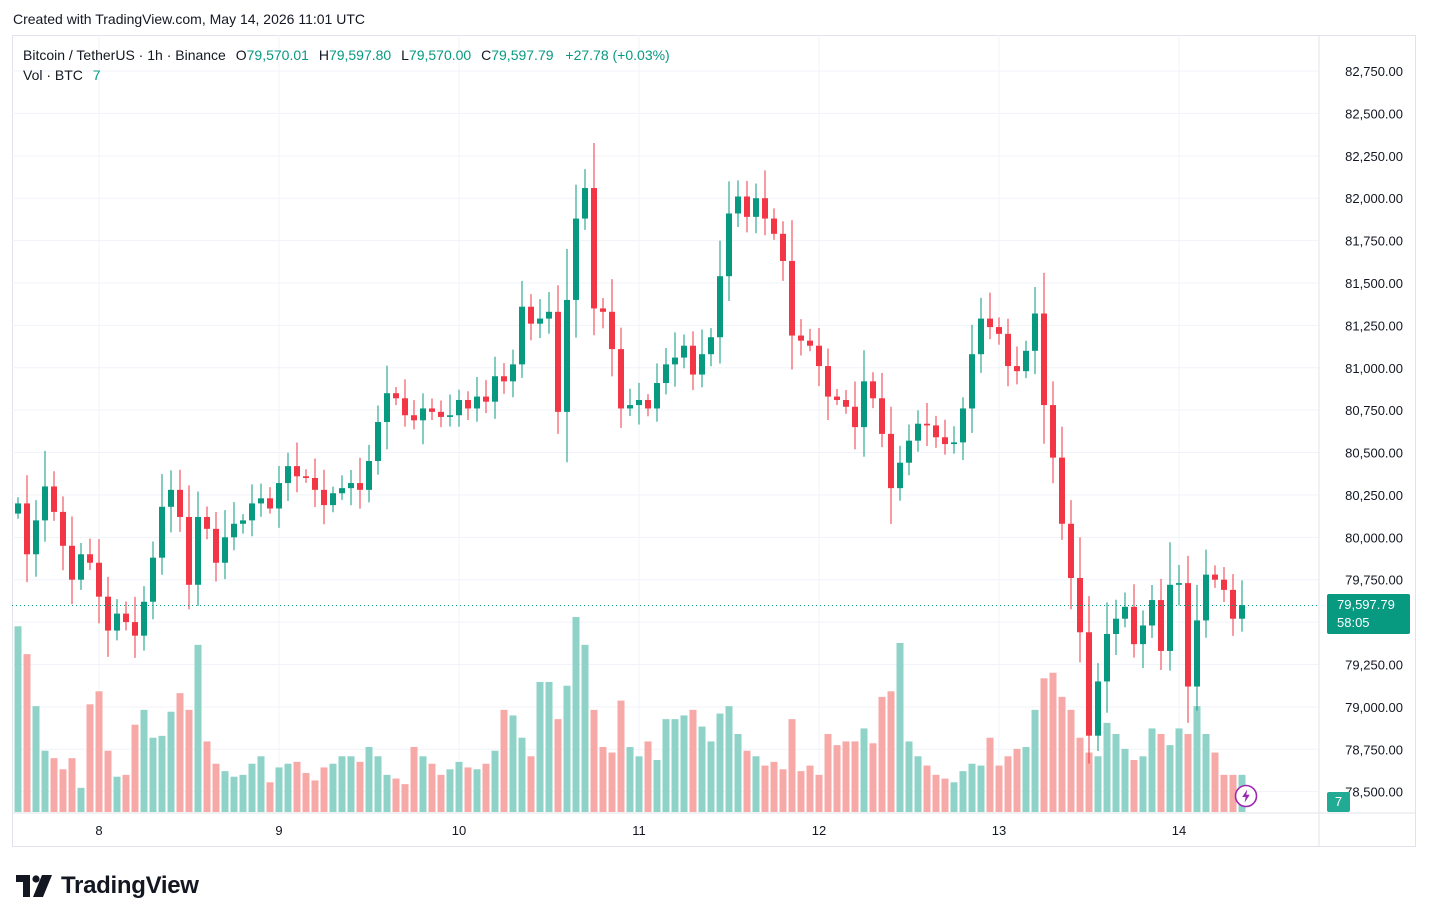 This screenshot has width=1429, height=923. I want to click on change-value: +27.78 (+0.03%), so click(617, 55).